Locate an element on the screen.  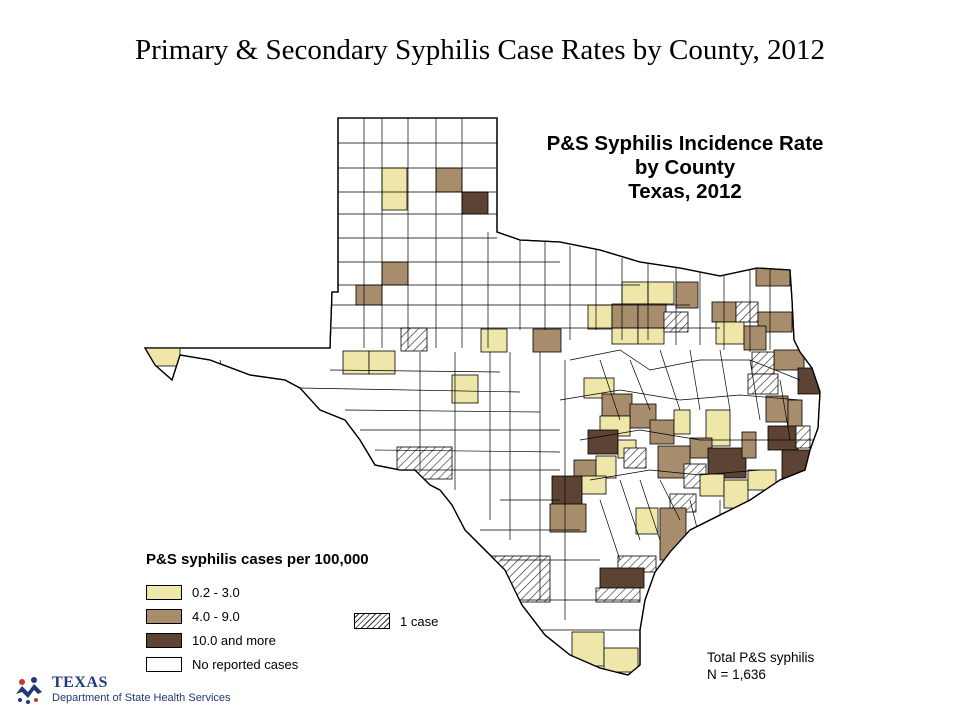
legend-swatch-one-case is located at coordinates (372, 621).